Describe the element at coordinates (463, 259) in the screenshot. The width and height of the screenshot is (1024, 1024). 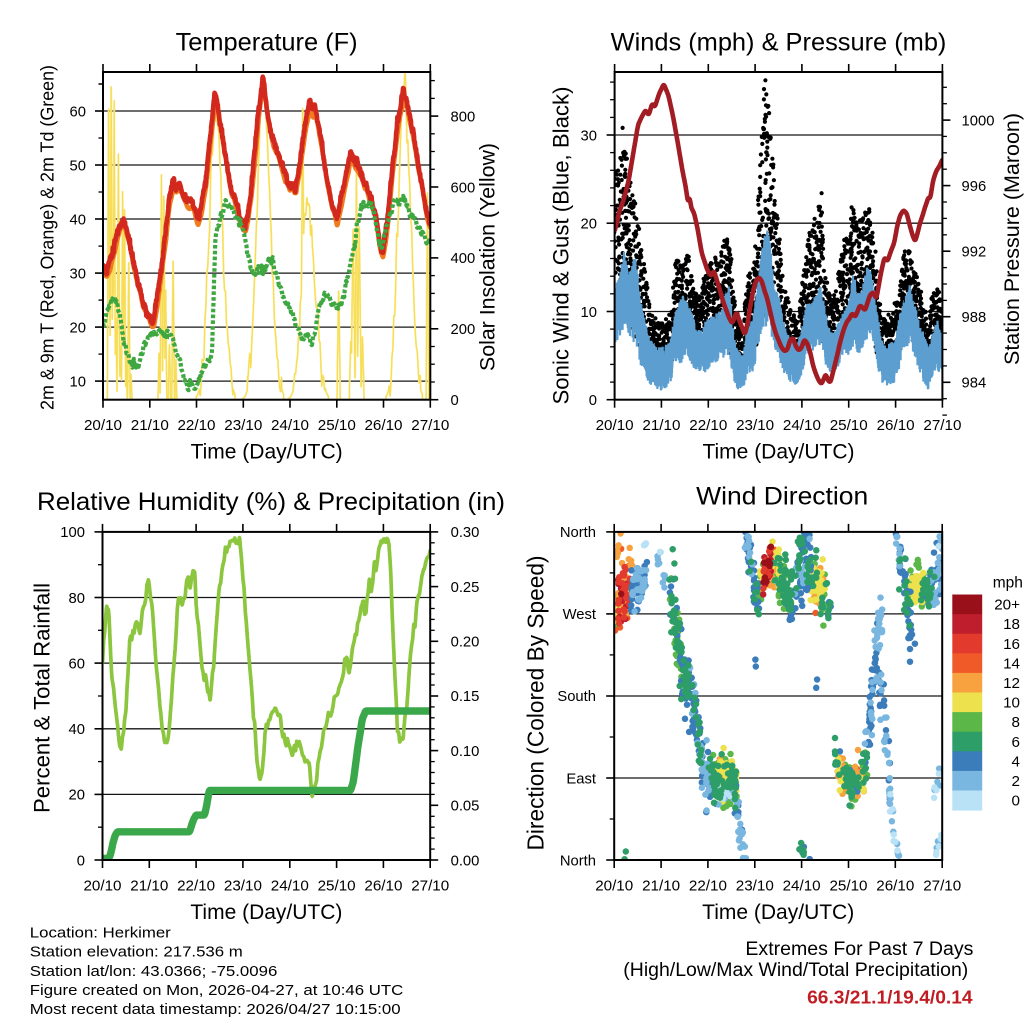
I see `svg-text: 400` at that location.